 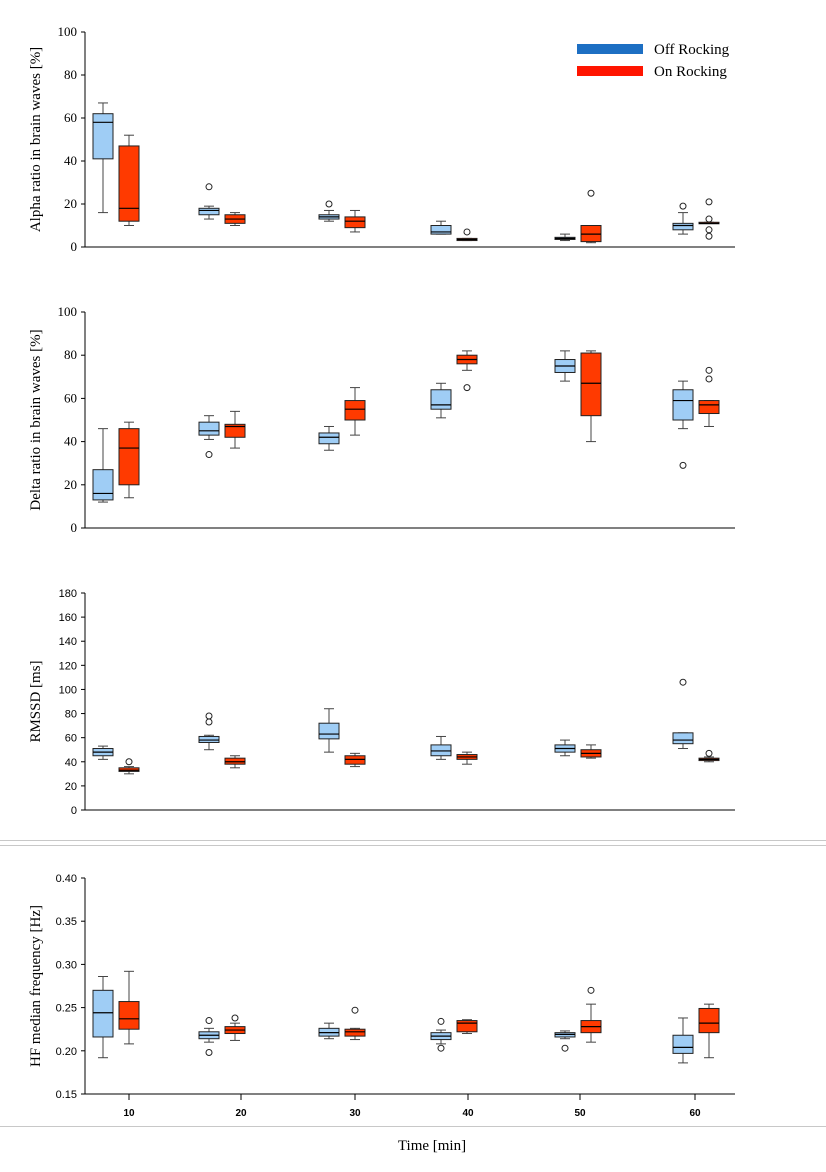 What do you see at coordinates (610, 71) in the screenshot?
I see `legend-swatch-on` at bounding box center [610, 71].